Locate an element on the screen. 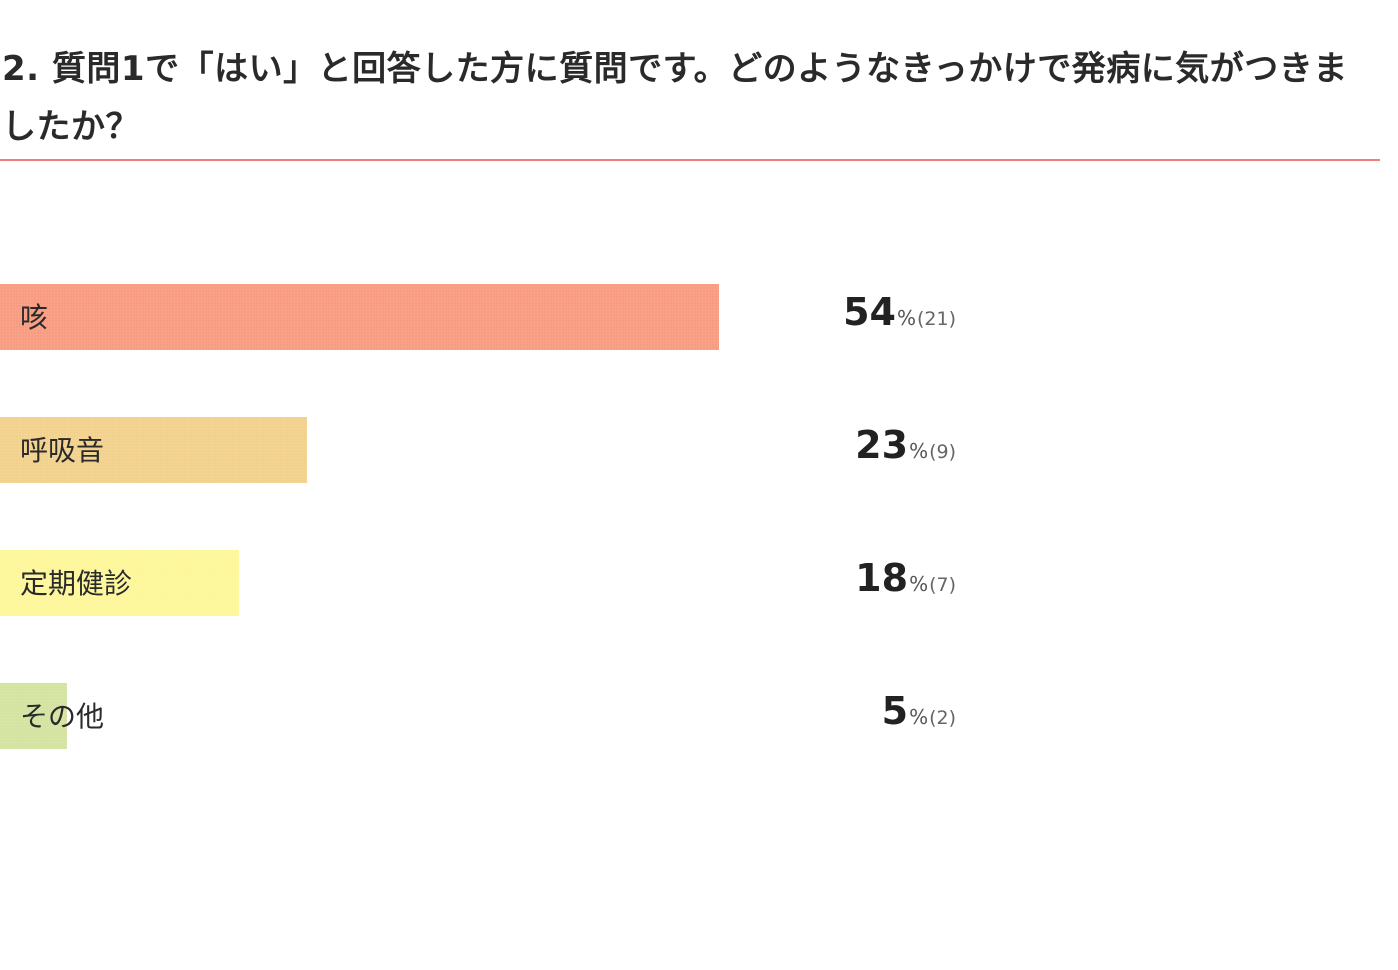  option-label: 咳 is located at coordinates (34, 317).